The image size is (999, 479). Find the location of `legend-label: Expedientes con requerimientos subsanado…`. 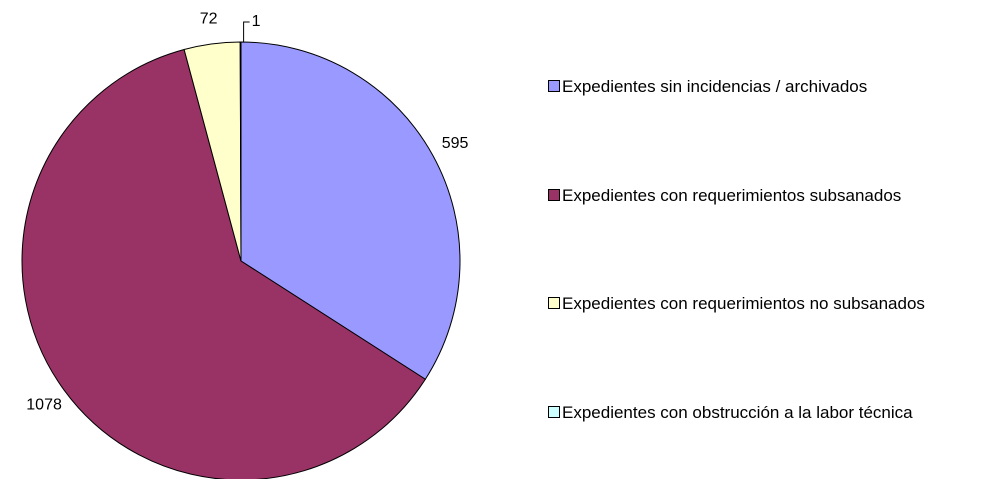

legend-label: Expedientes con requerimientos subsanado… is located at coordinates (732, 195).